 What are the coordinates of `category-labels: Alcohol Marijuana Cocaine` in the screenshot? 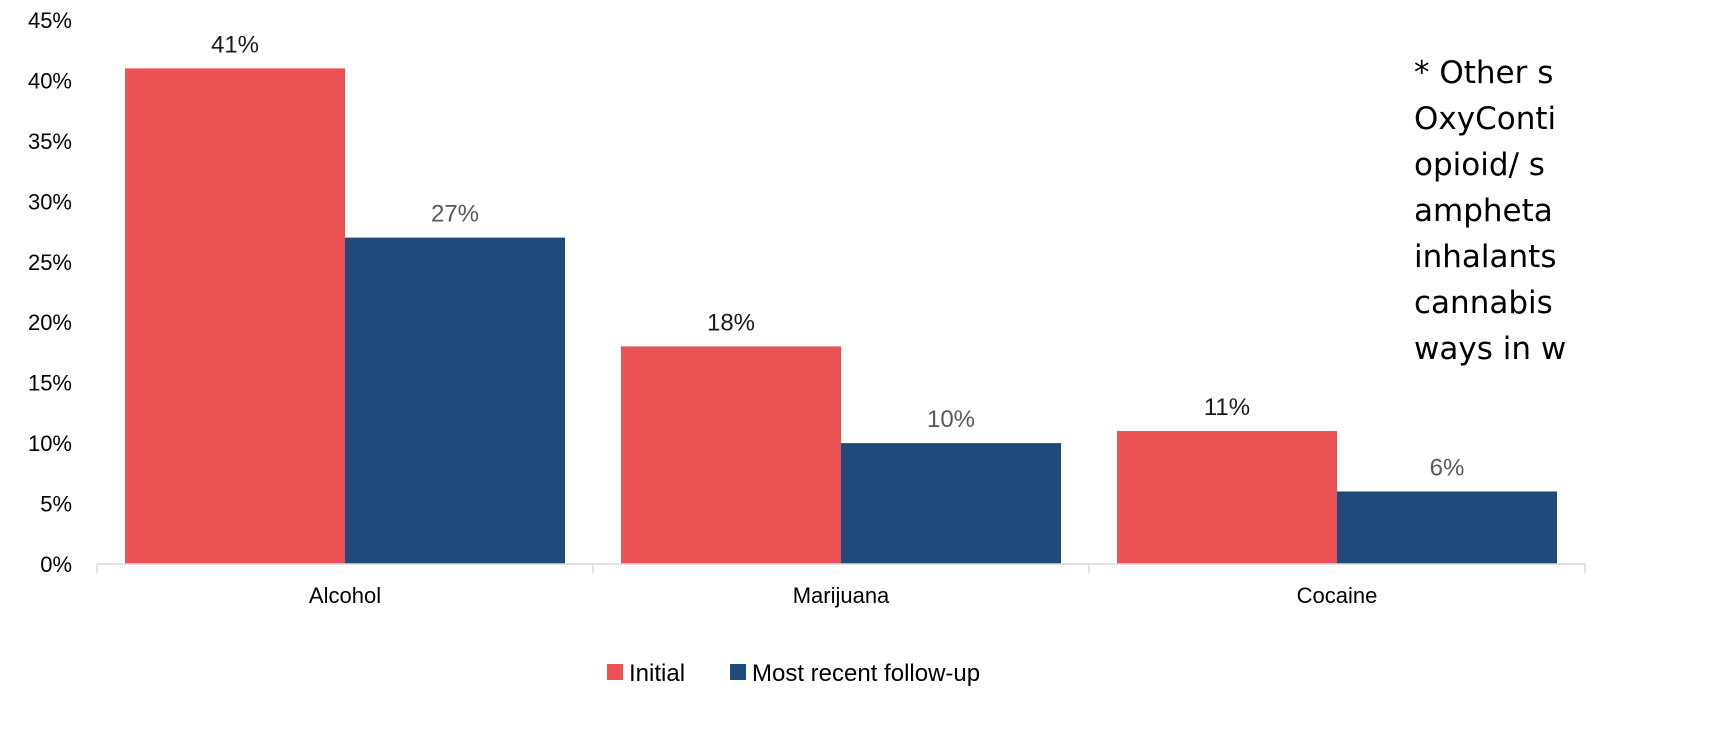 It's located at (843, 595).